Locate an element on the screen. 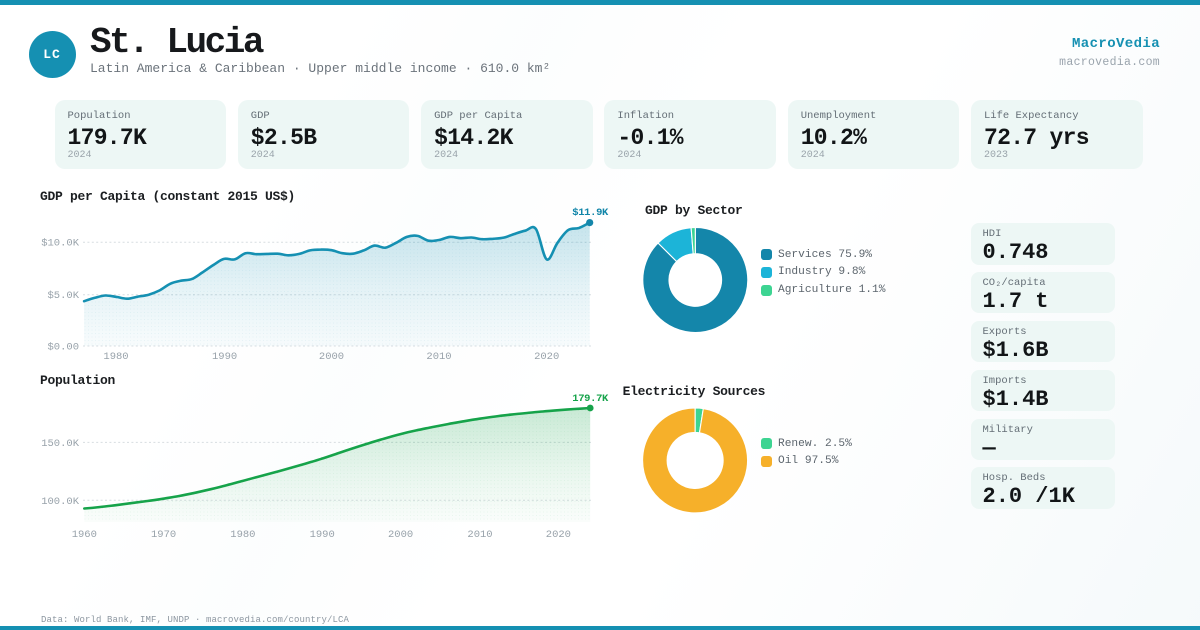  svg-text: 1970 is located at coordinates (163, 535).